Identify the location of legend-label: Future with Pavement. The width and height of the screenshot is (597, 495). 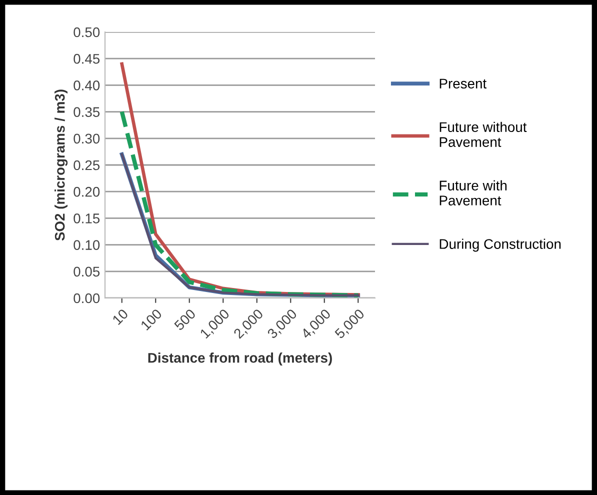
(473, 193).